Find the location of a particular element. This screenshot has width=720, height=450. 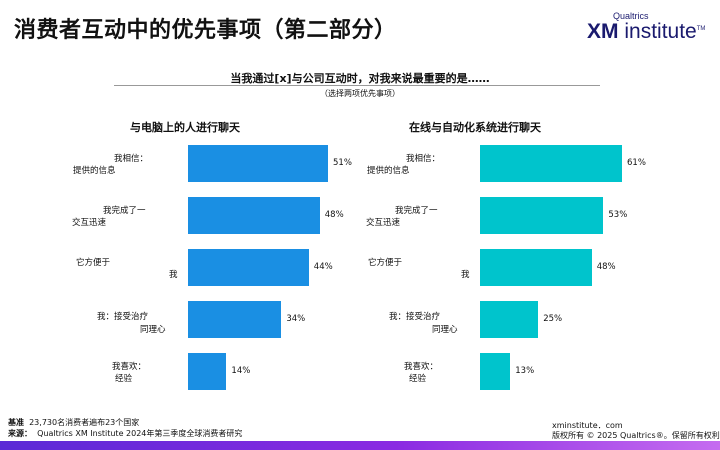

base-text: 23,730名消费者遍布23个国家 is located at coordinates (84, 422).